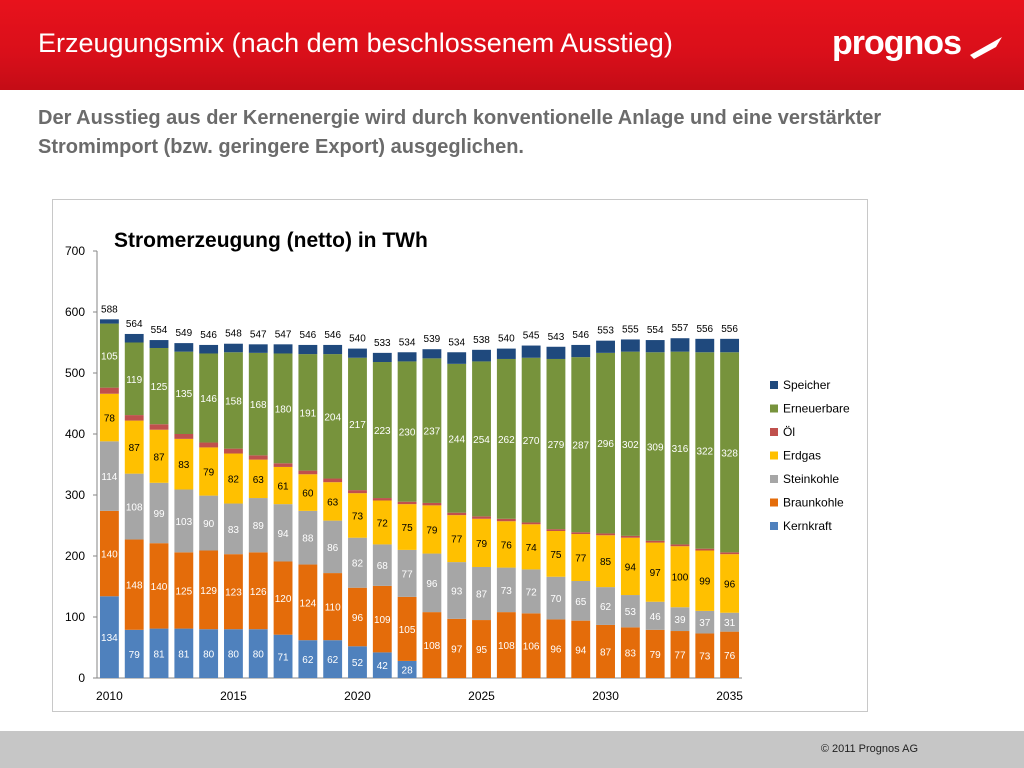  I want to click on y-tick-label: 400, so click(75, 434).